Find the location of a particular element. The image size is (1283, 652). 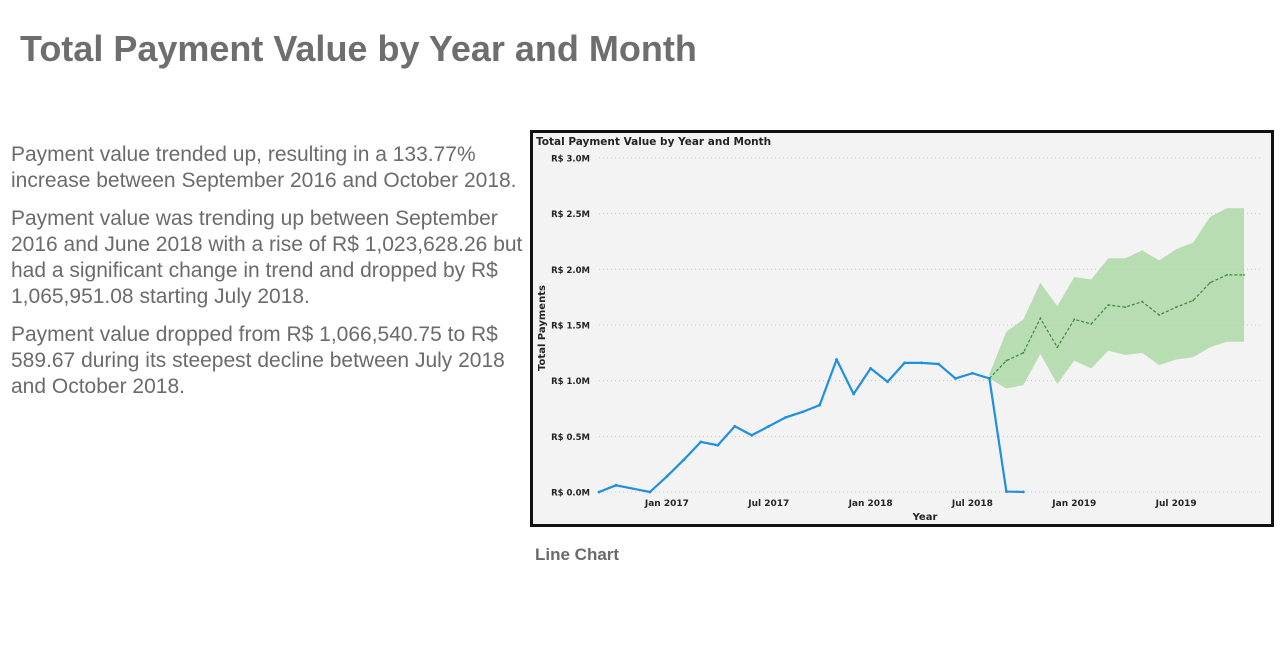

page-title: Total Payment Value by Year and Month is located at coordinates (358, 48).